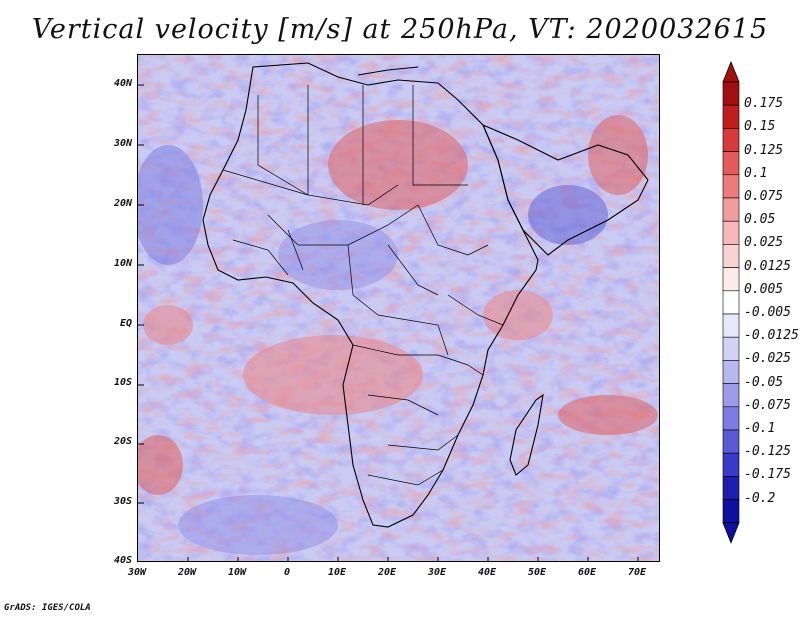 The image size is (800, 618). Describe the element at coordinates (731, 71) in the screenshot. I see `colorbar-top-arrow` at that location.